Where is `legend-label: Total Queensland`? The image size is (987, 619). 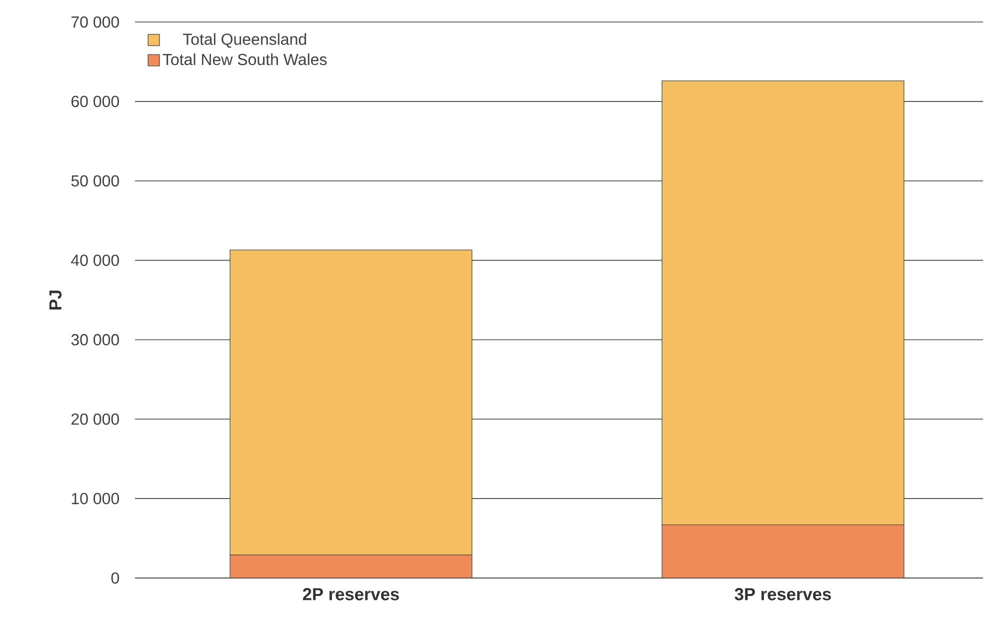 legend-label: Total Queensland is located at coordinates (244, 40).